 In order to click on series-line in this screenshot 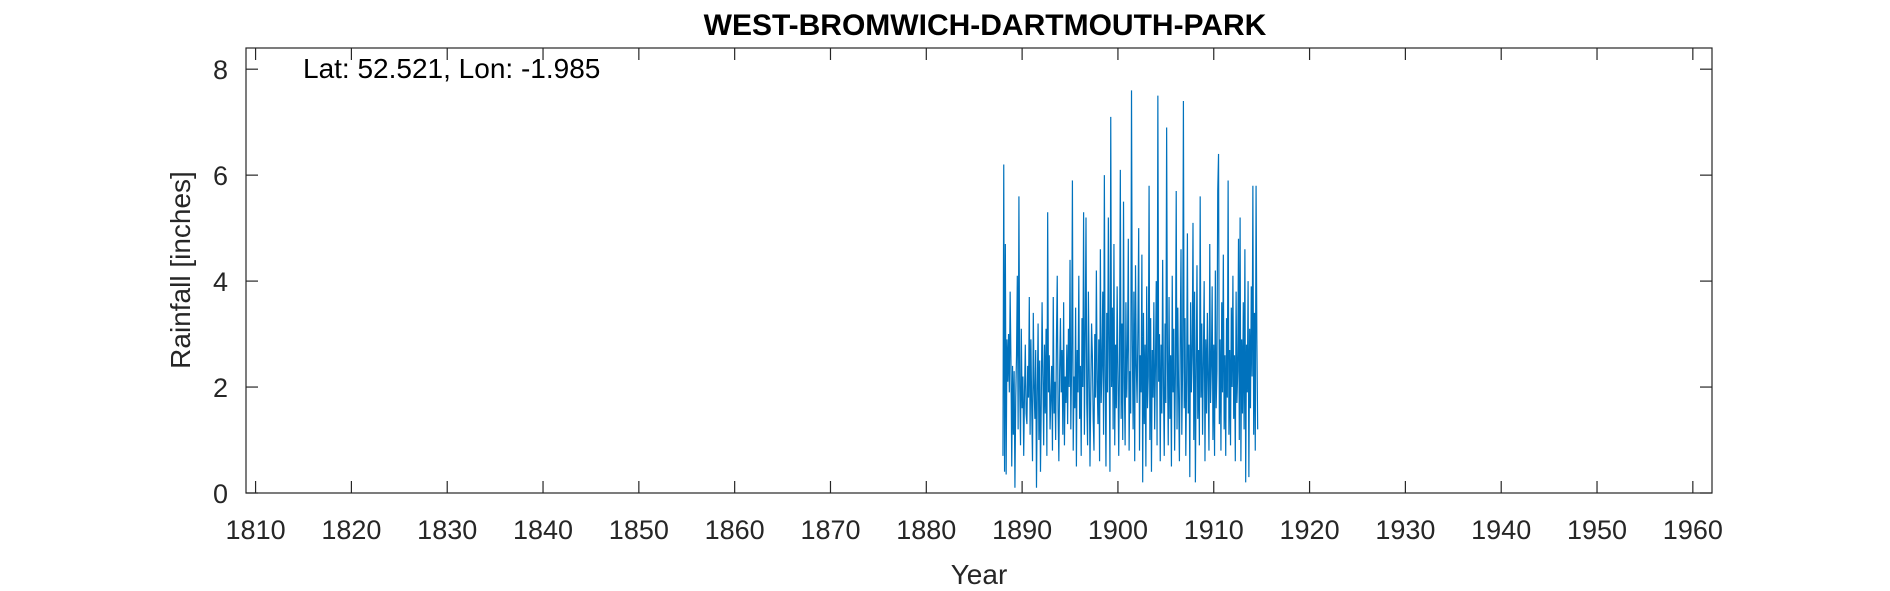, I will do `click(1130, 289)`.